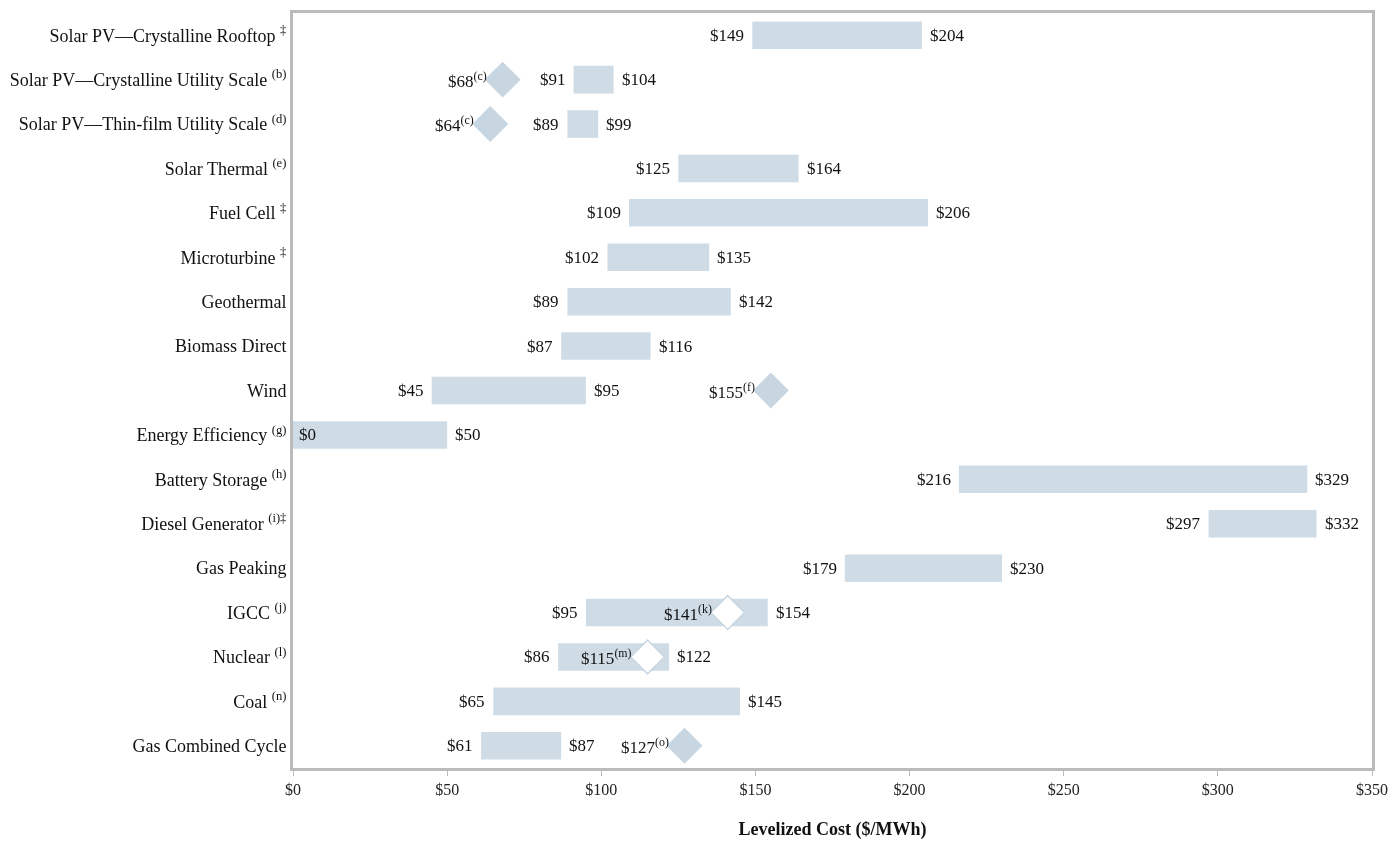  What do you see at coordinates (953, 212) in the screenshot?
I see `annotation: $206` at bounding box center [953, 212].